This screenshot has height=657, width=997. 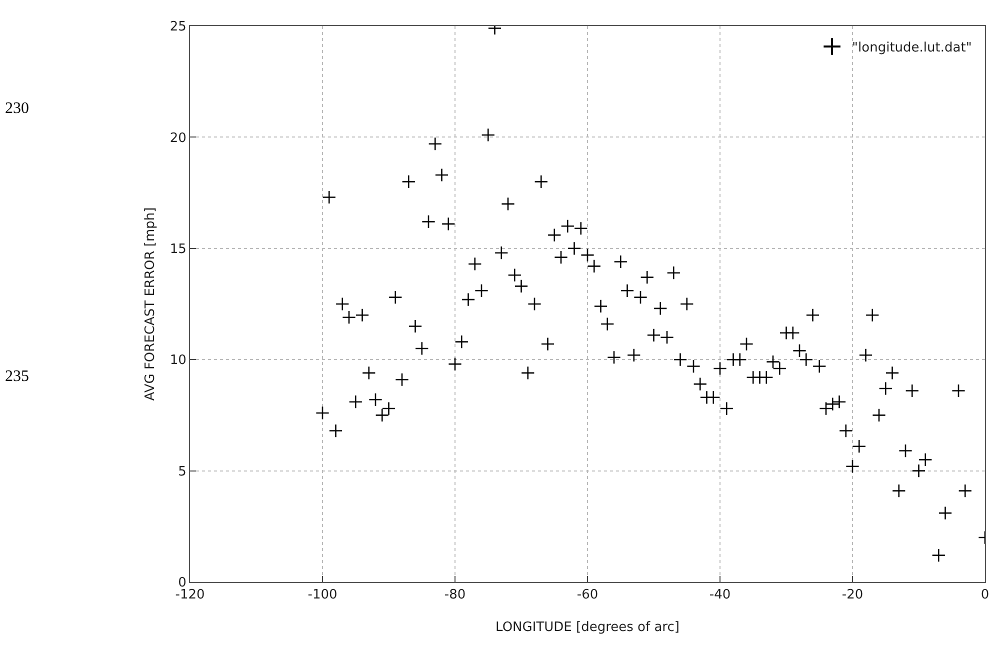 I want to click on x-tick-label: -100, so click(x=323, y=595).